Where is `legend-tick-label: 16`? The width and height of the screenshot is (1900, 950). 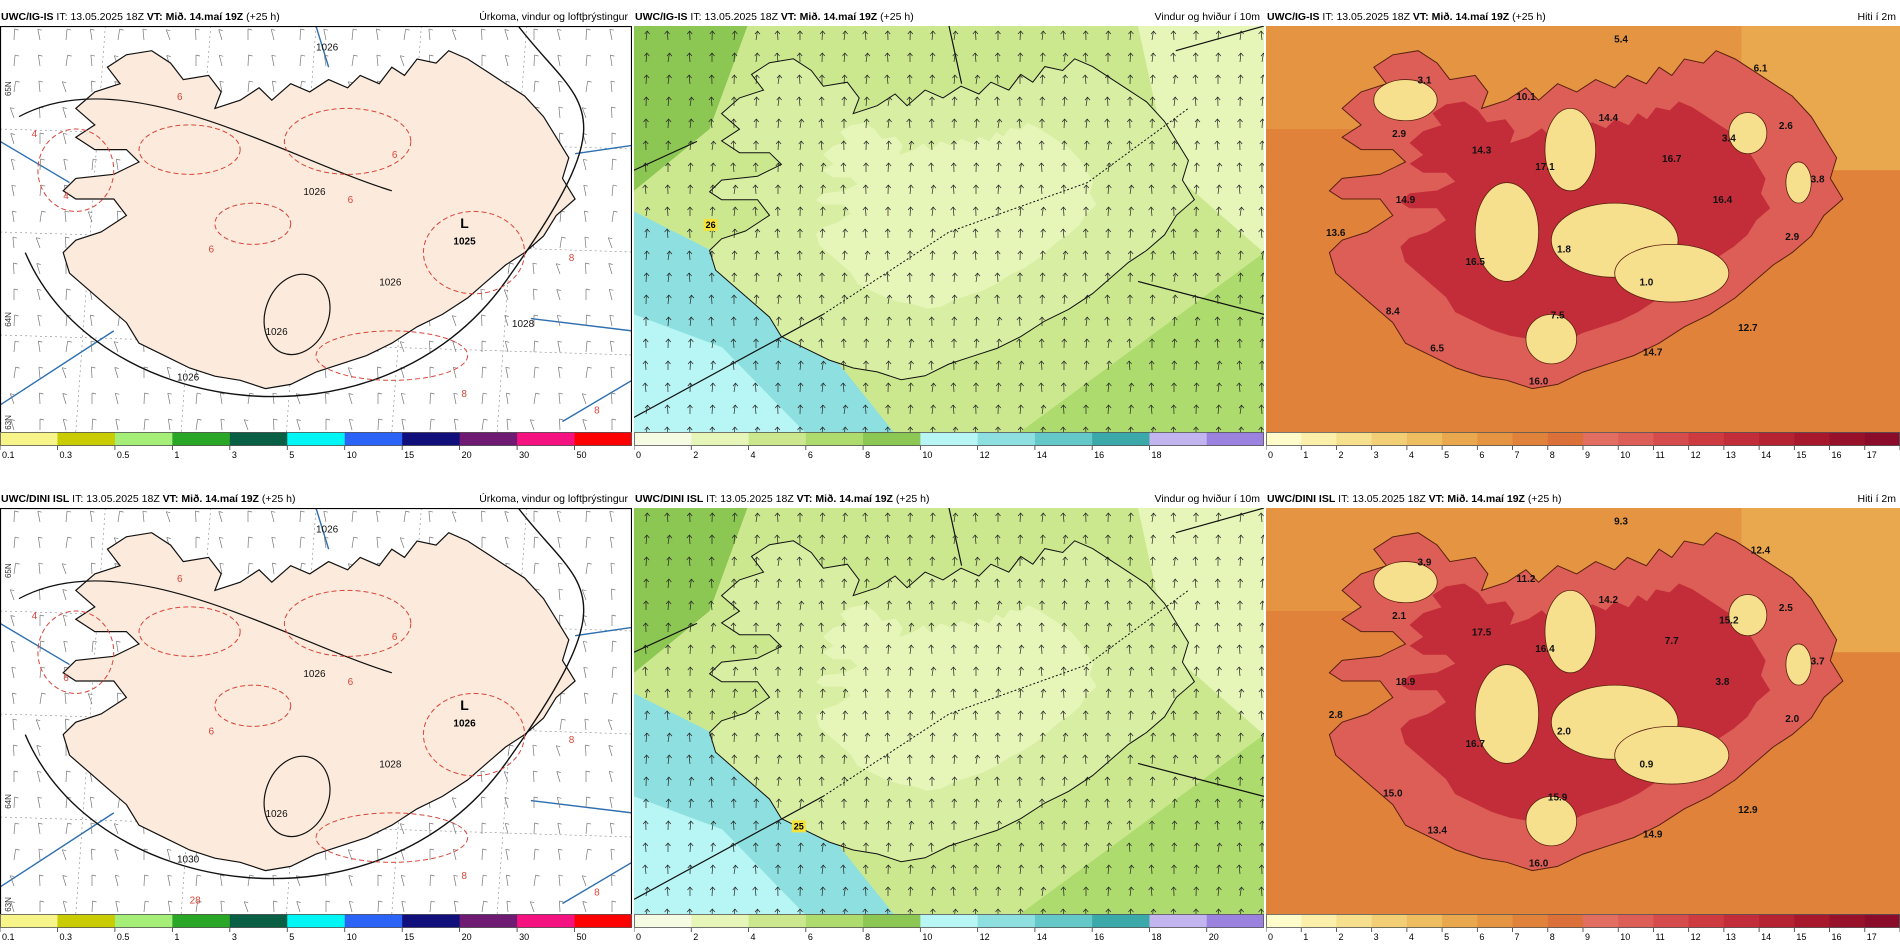
legend-tick-label: 16 is located at coordinates (1837, 455).